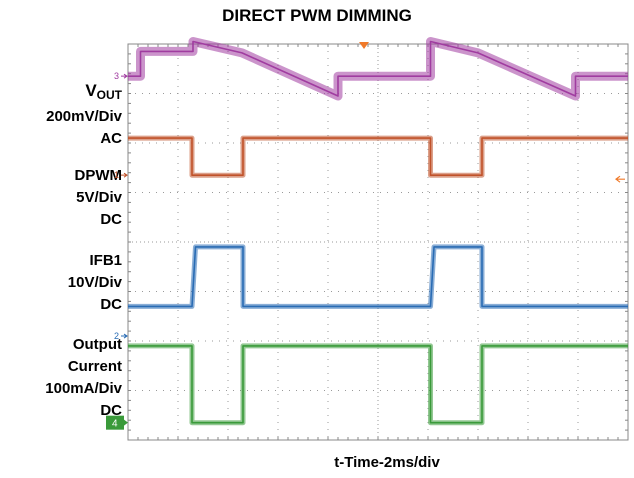  I want to click on channel-1-marker-label: 1, so click(116, 175).